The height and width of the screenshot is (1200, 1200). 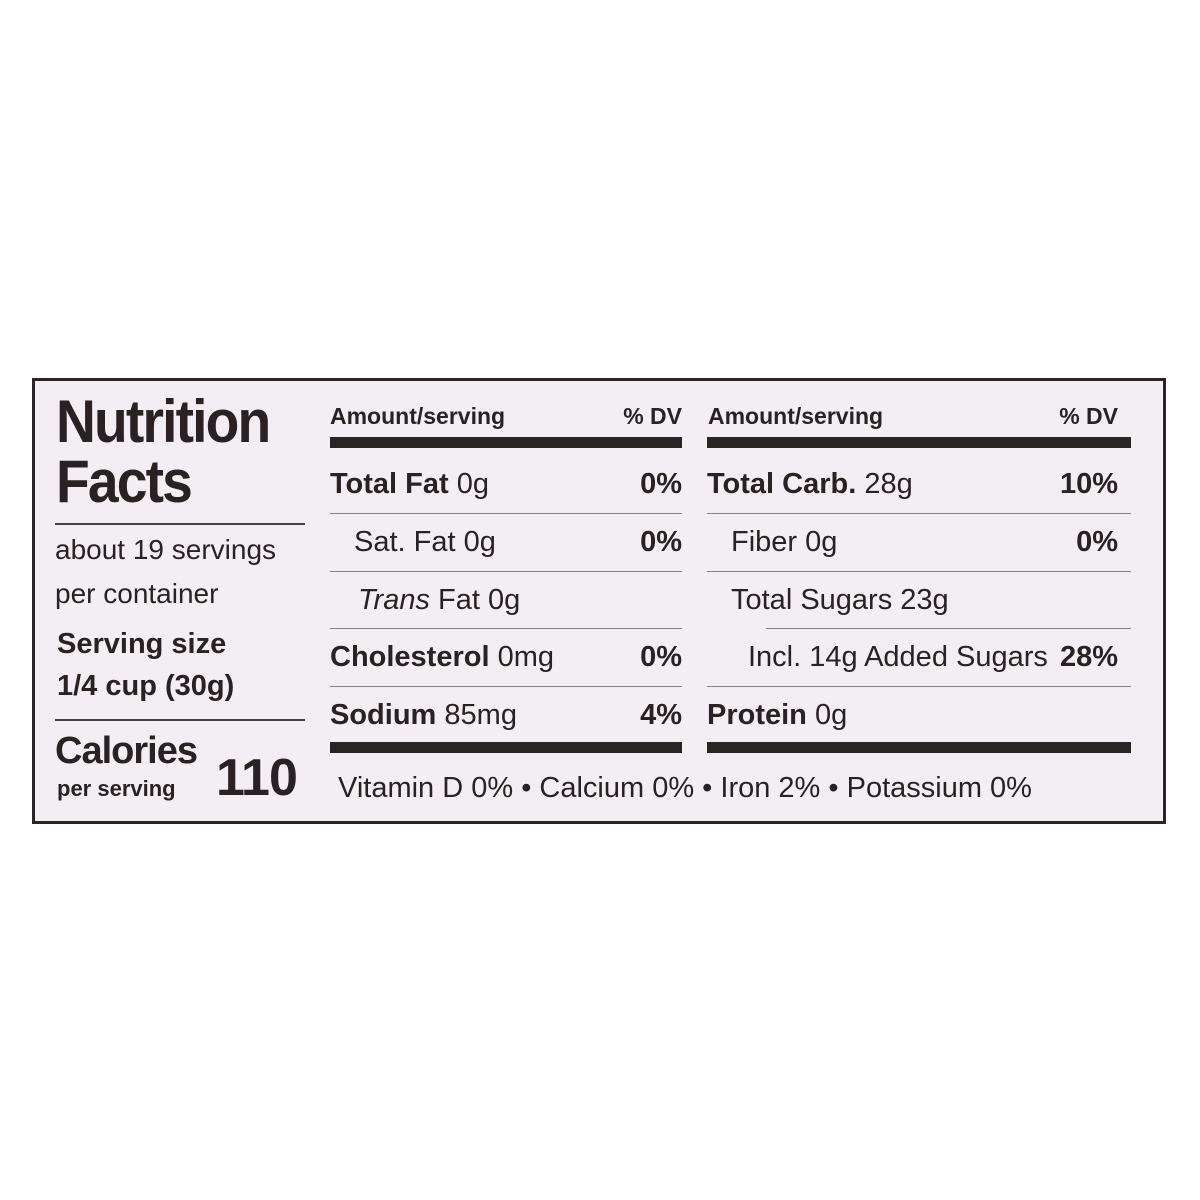 What do you see at coordinates (661, 542) in the screenshot?
I see `dv-sat-fat: 0%` at bounding box center [661, 542].